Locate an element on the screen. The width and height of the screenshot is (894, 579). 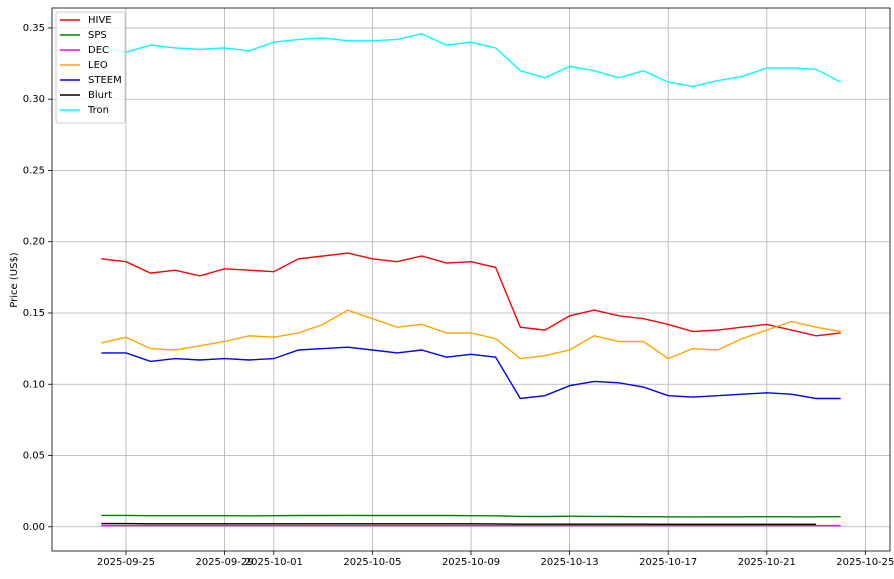
y-axis-label: Price (US$) is located at coordinates (14, 280).